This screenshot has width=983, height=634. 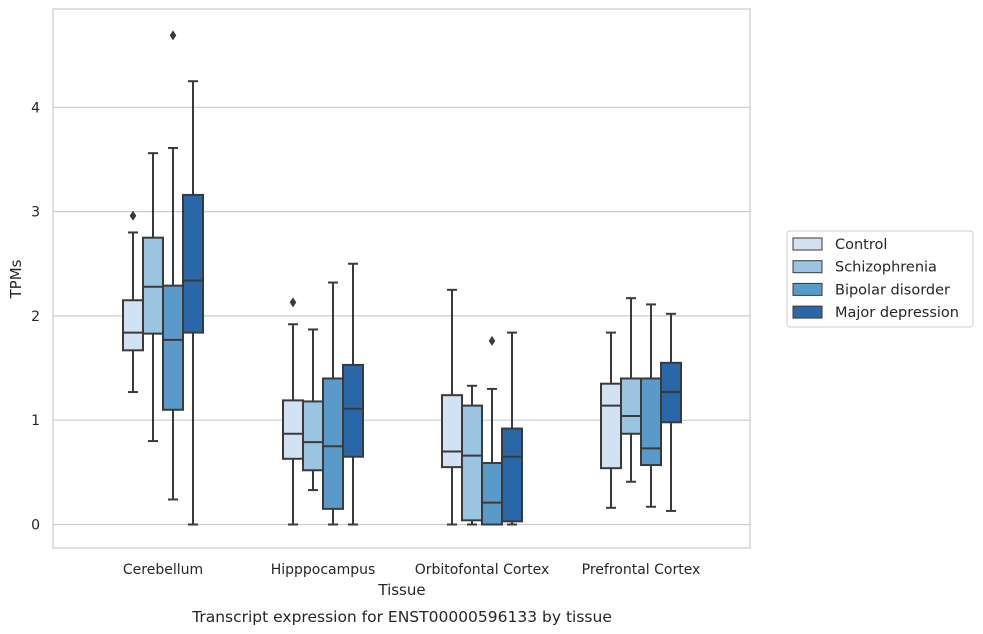 What do you see at coordinates (35, 108) in the screenshot?
I see `y-tick-label-4: 4` at bounding box center [35, 108].